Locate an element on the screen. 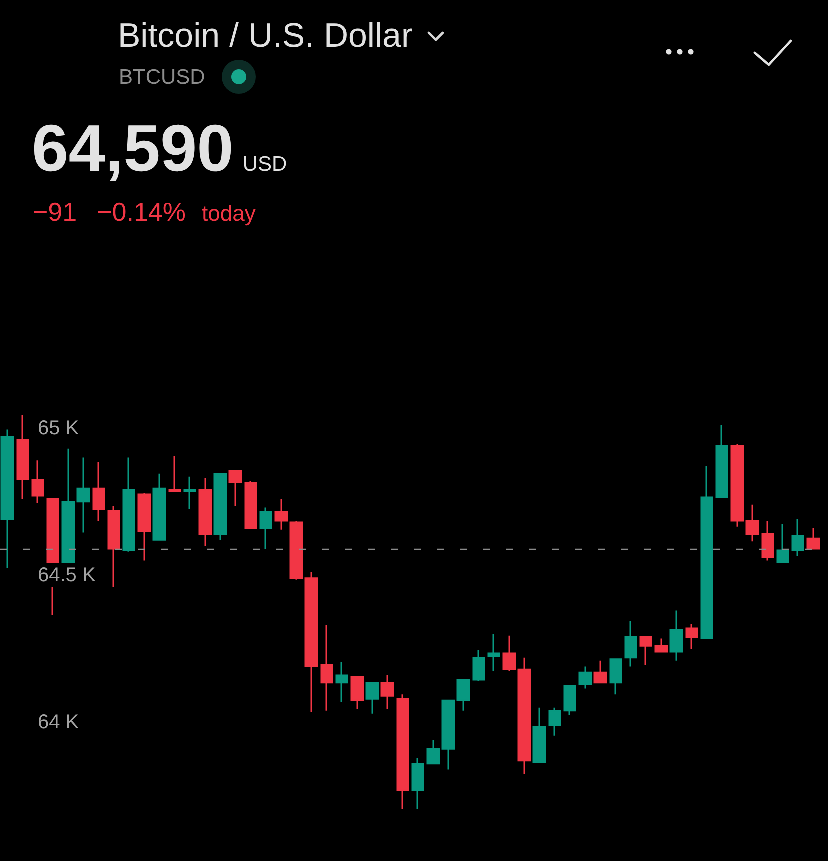 This screenshot has height=861, width=828. annotation: 64,590 is located at coordinates (133, 148).